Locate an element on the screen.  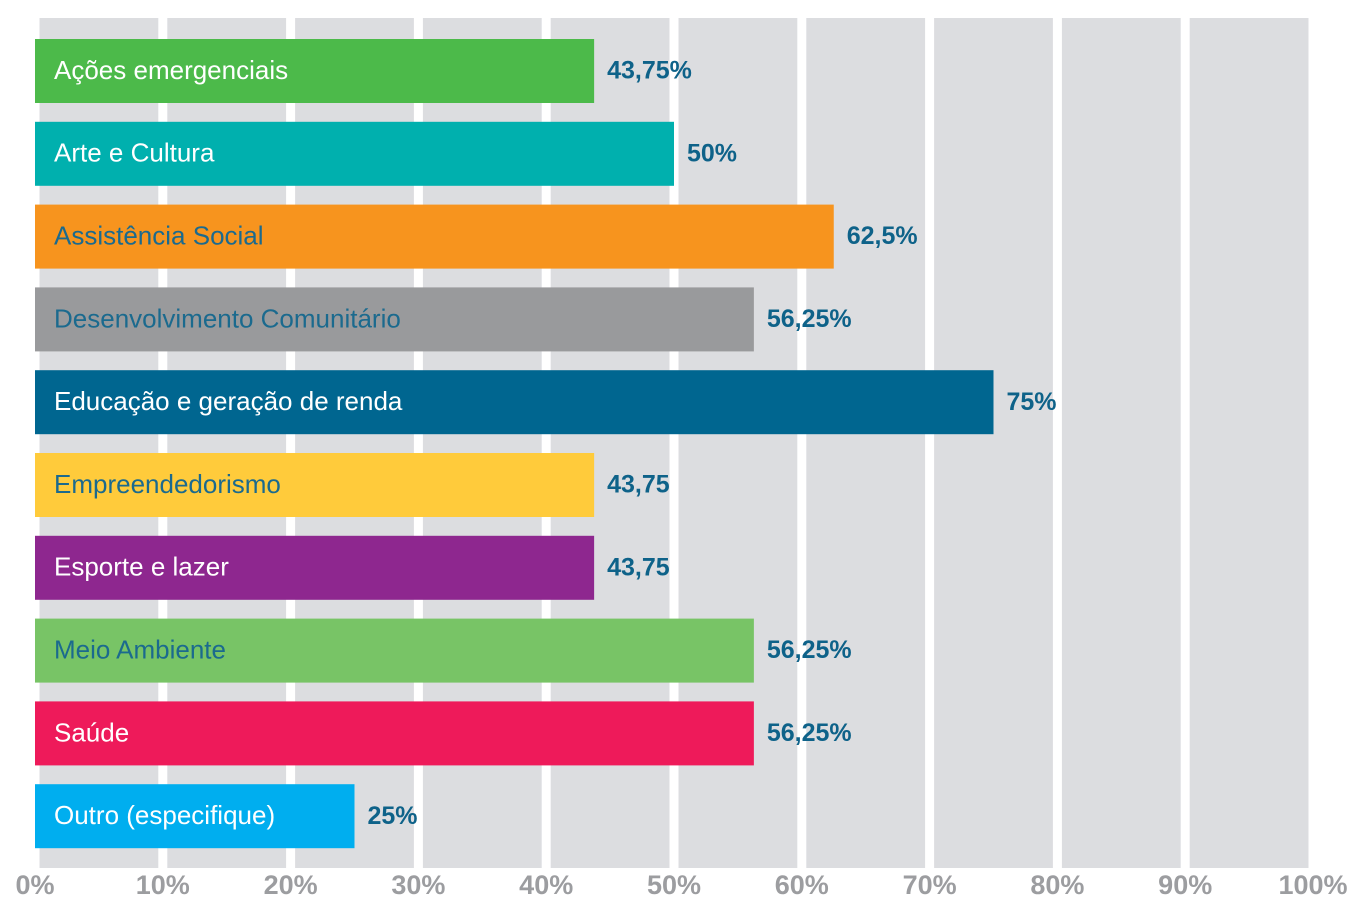
x-tick-label: 30% is located at coordinates (418, 885).